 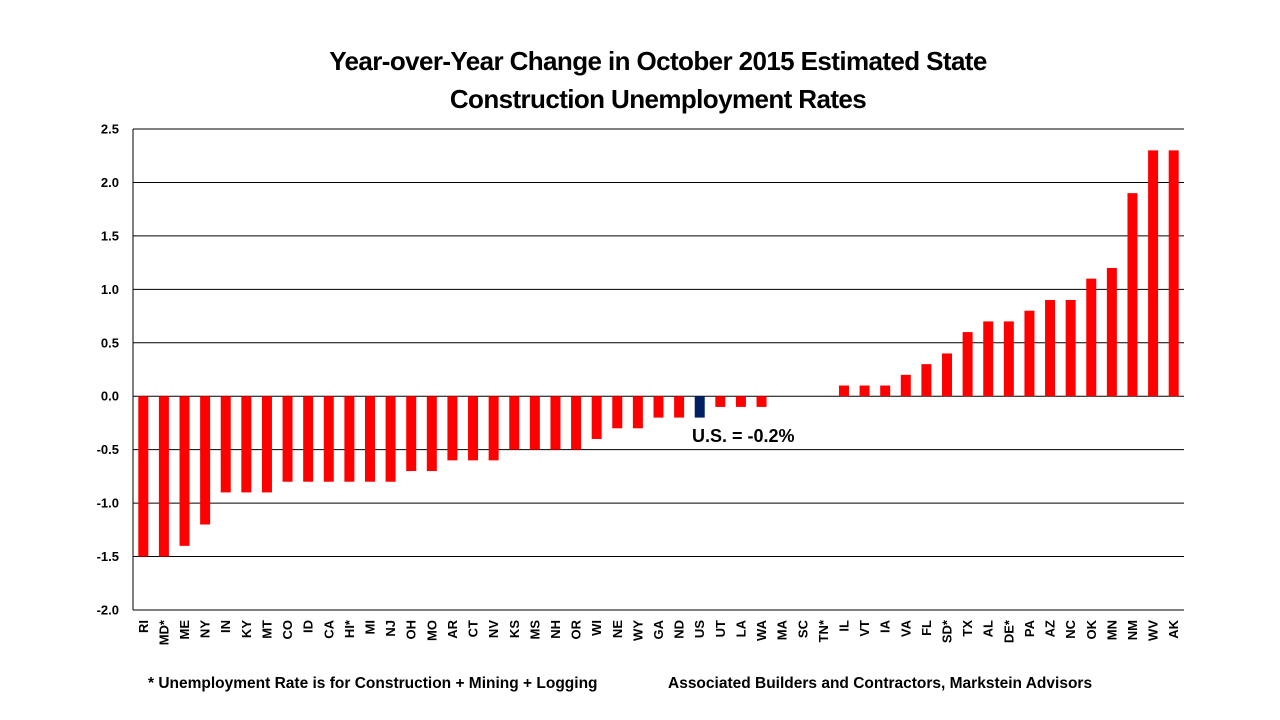 I want to click on y-tick-label: 2.5, so click(x=110, y=129).